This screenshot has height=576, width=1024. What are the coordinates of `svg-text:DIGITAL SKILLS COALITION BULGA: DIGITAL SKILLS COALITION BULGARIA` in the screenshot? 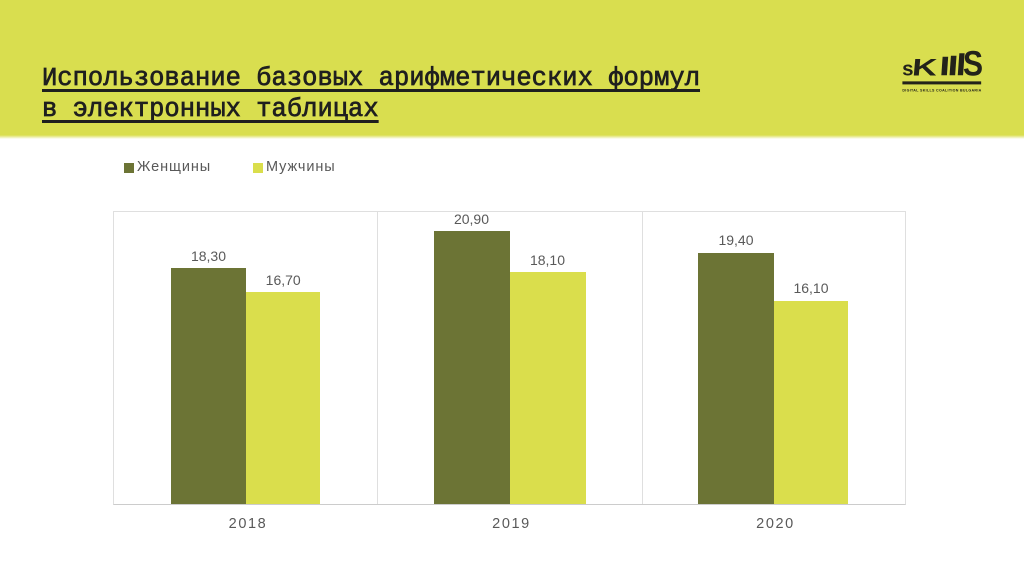 It's located at (941, 90).